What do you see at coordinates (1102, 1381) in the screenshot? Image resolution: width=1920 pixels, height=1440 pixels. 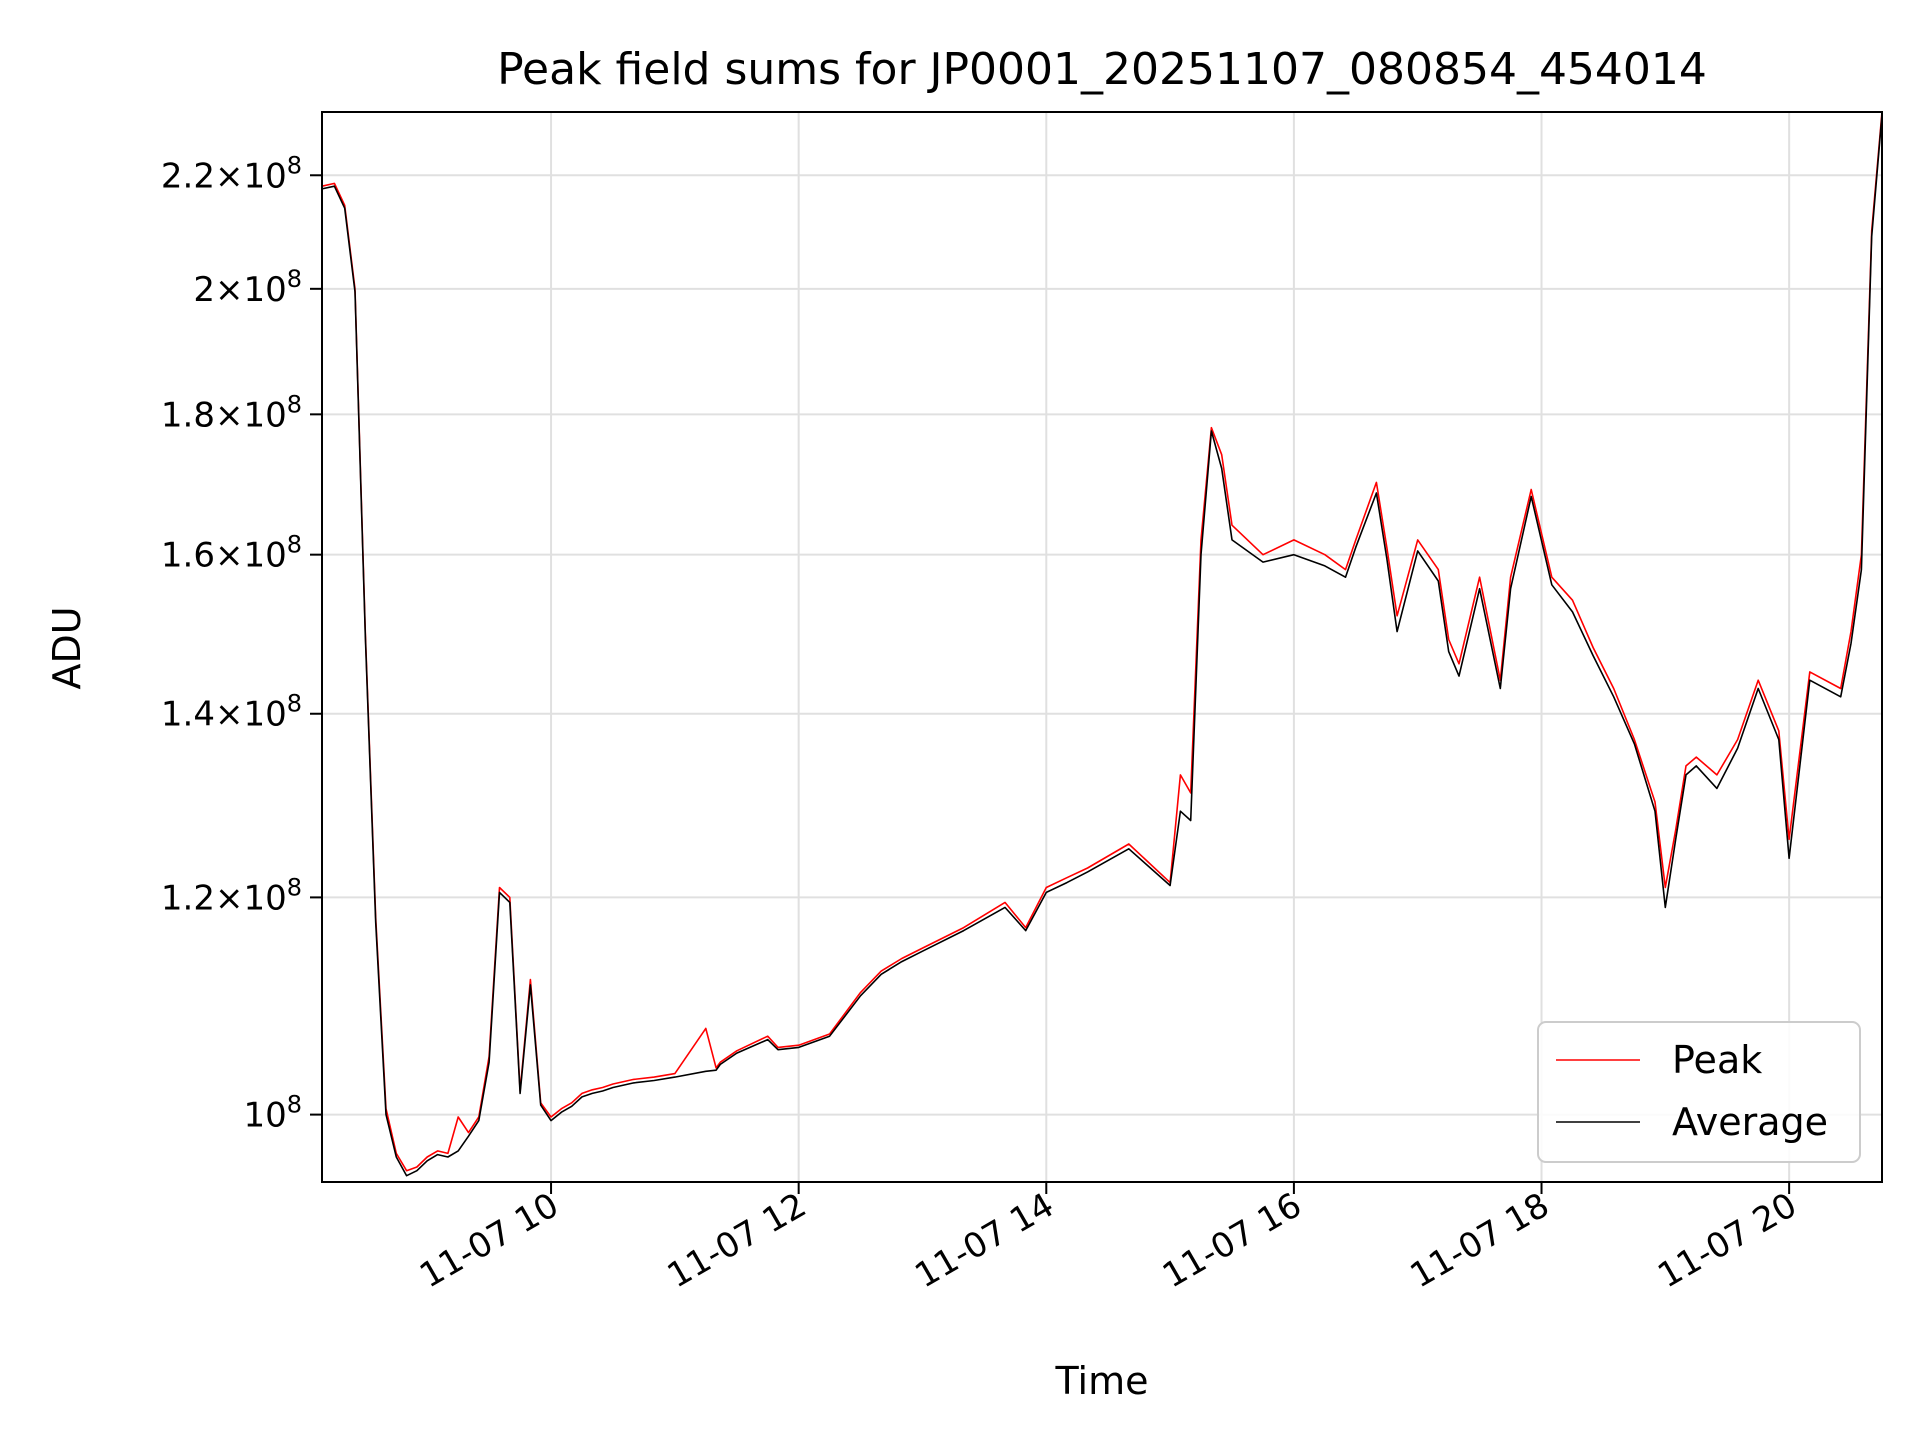 I see `x-axis-label: Time` at bounding box center [1102, 1381].